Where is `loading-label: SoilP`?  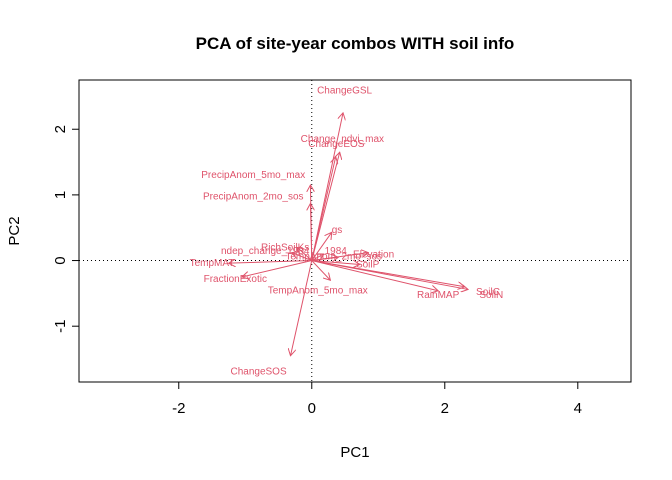
loading-label: SoilP is located at coordinates (368, 264).